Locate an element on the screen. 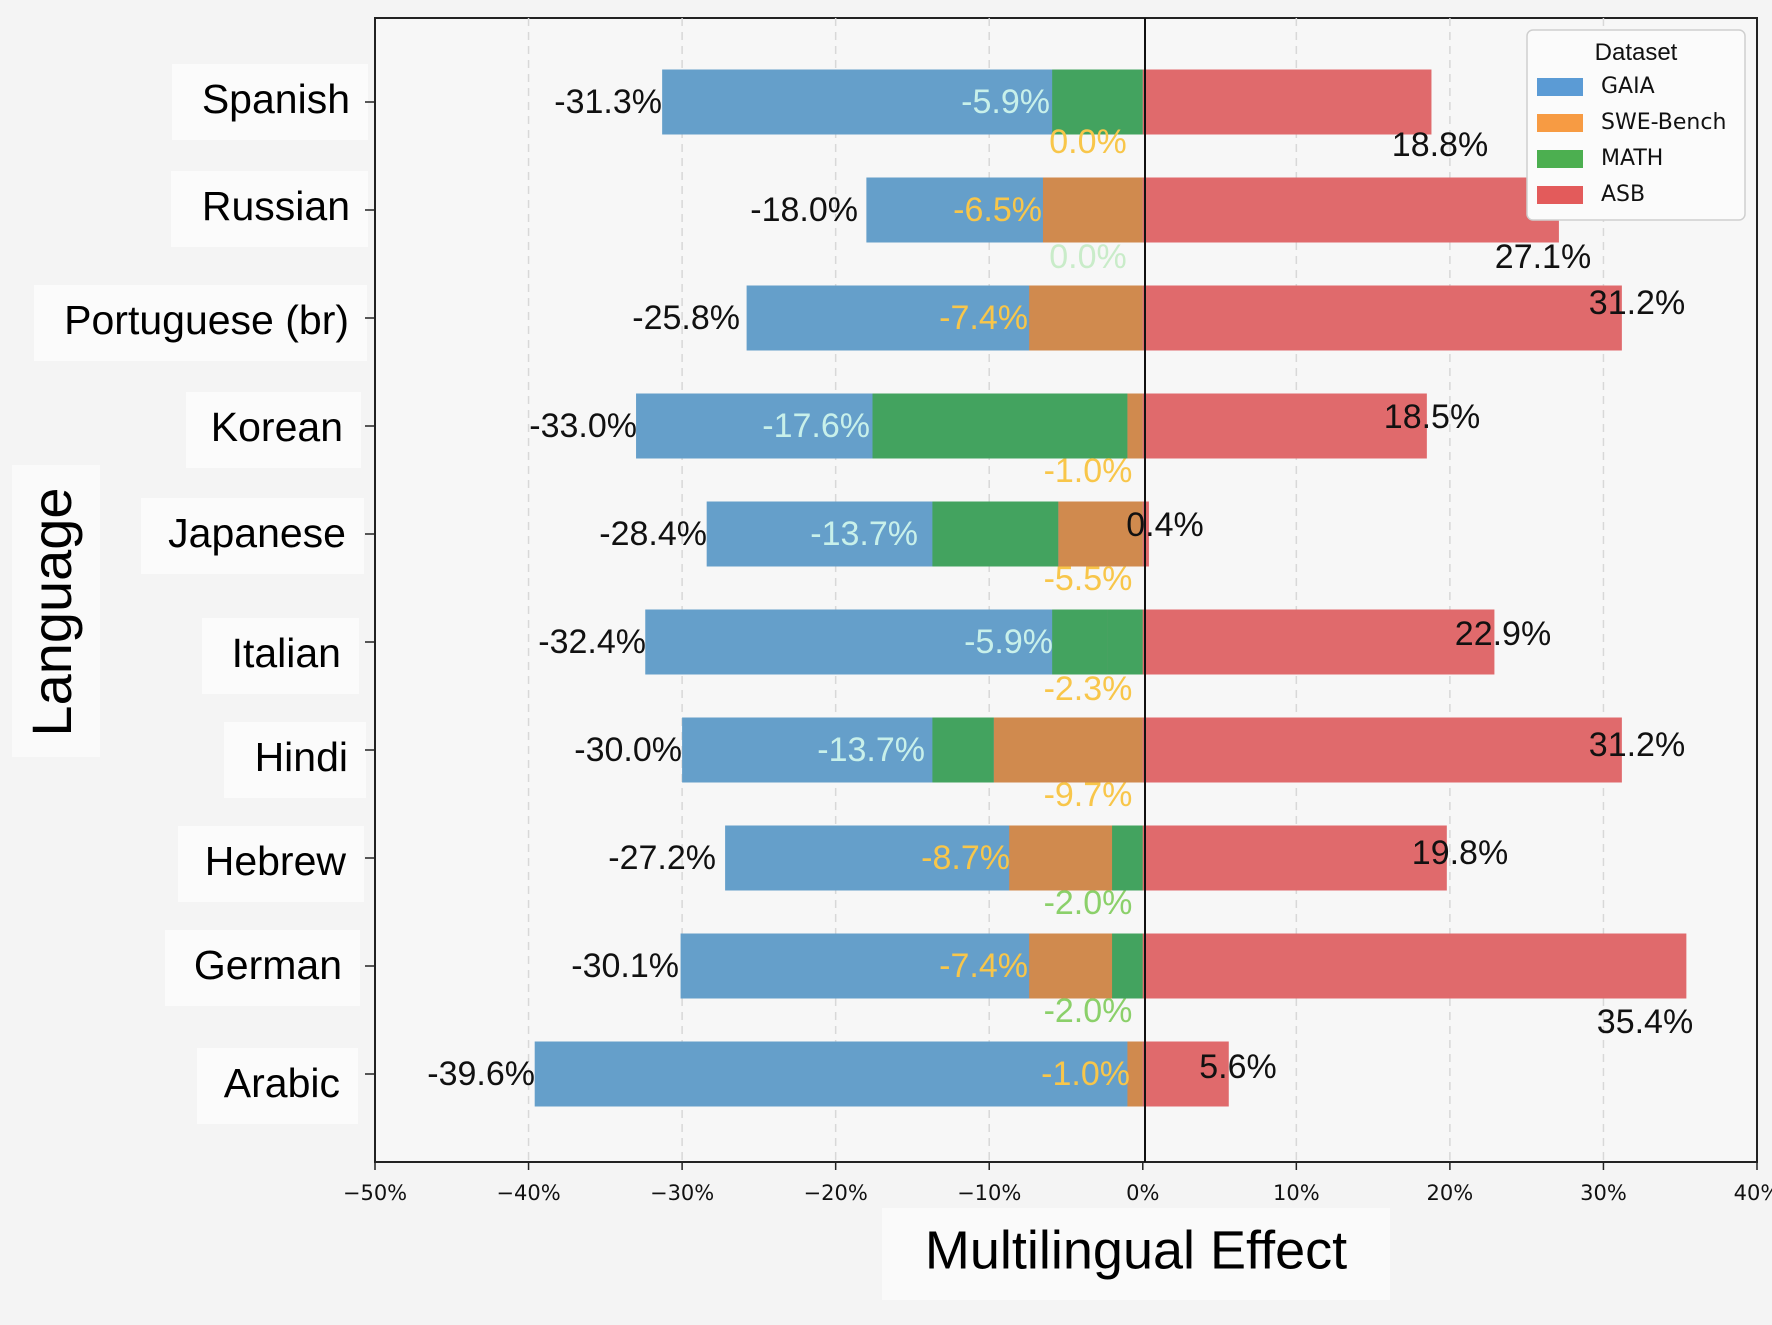 This screenshot has height=1325, width=1772. label-asb: 22.9% is located at coordinates (1503, 634).